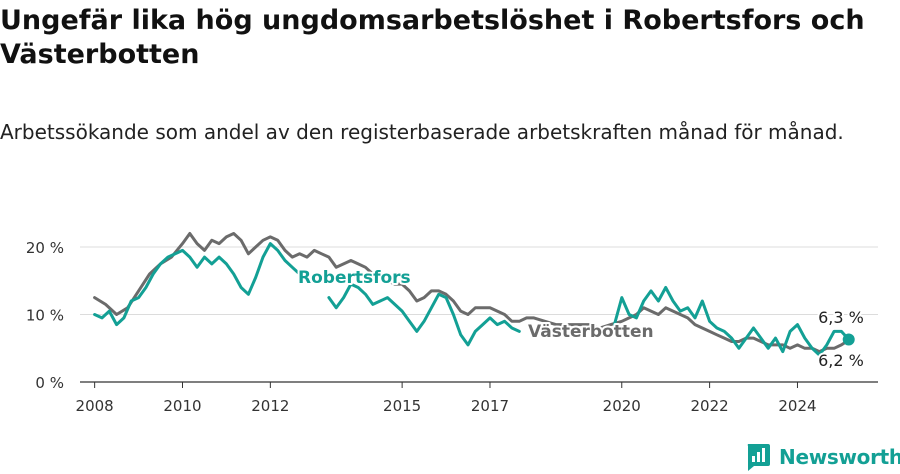  I want to click on x-tick-label: 2020, so click(622, 406).